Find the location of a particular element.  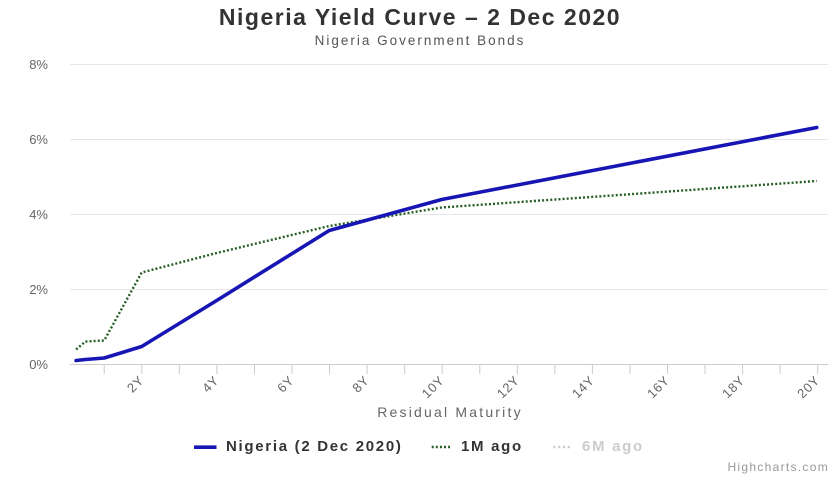

svg-text: 0% is located at coordinates (38, 364).